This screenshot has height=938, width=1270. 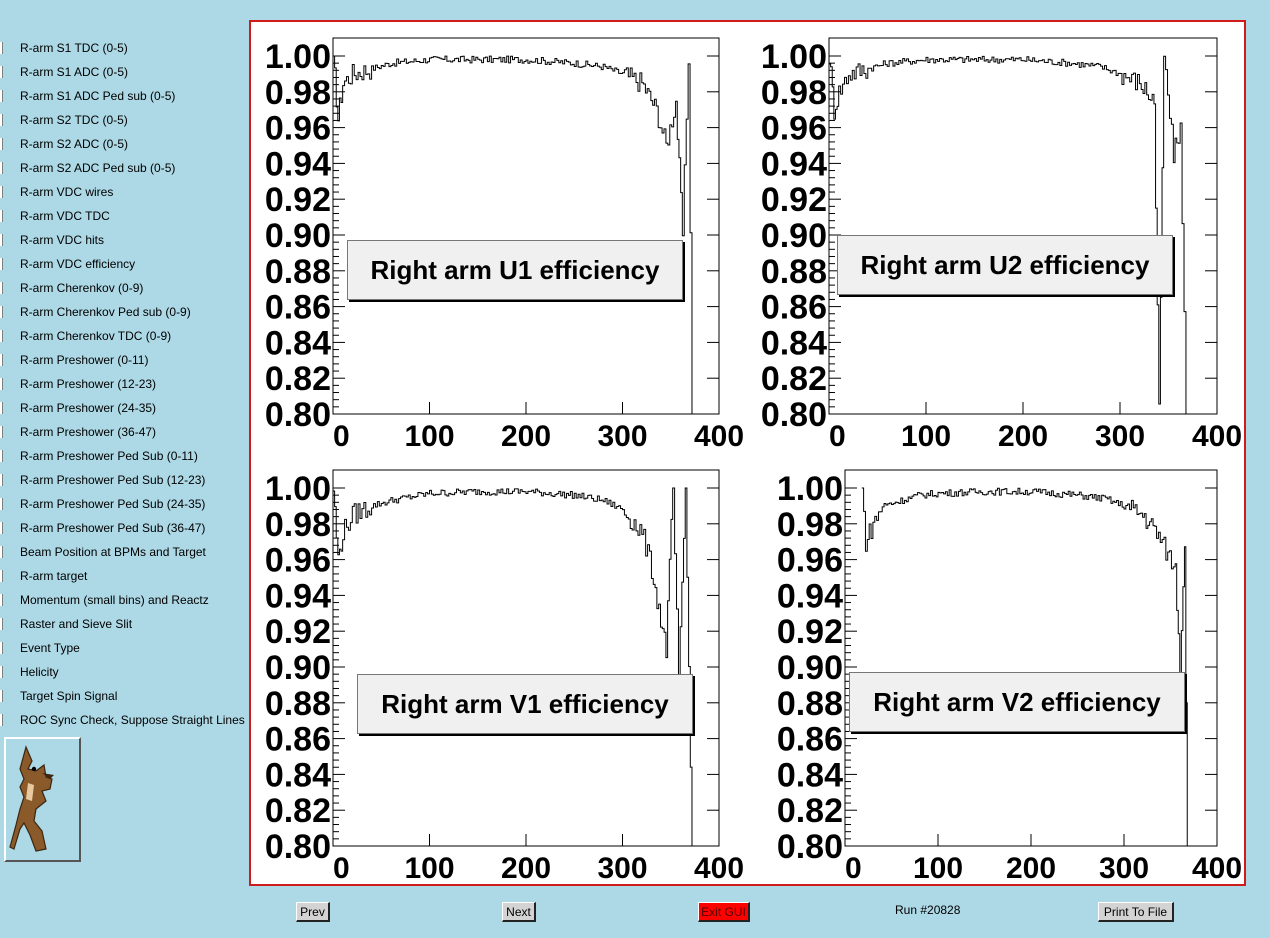 What do you see at coordinates (129, 48) in the screenshot?
I see `menu-item: R-arm S1 TDC (0-5)` at bounding box center [129, 48].